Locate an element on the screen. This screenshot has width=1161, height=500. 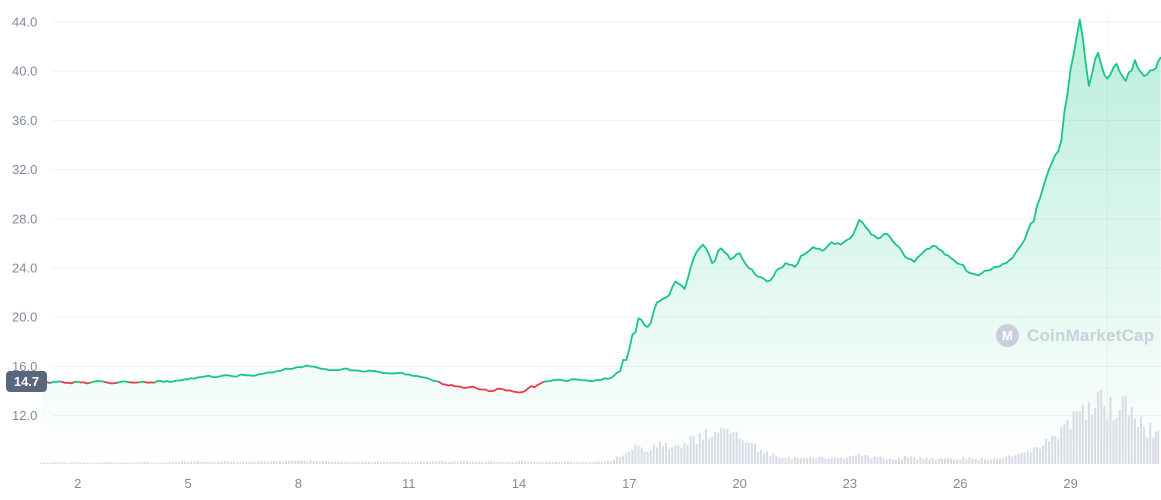
svg-text: 29 is located at coordinates (1070, 483).